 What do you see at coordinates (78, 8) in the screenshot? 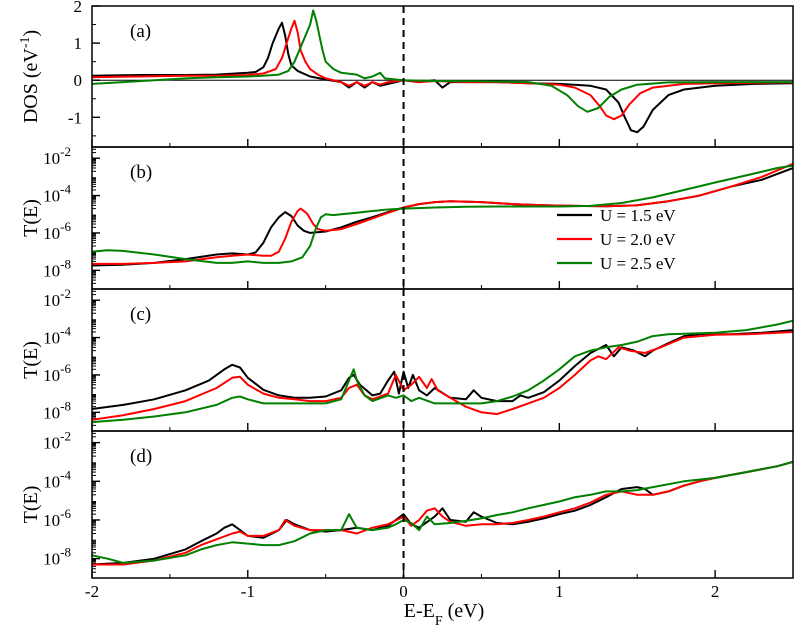
I see `panel-a-ytick-label: 2` at bounding box center [78, 8].